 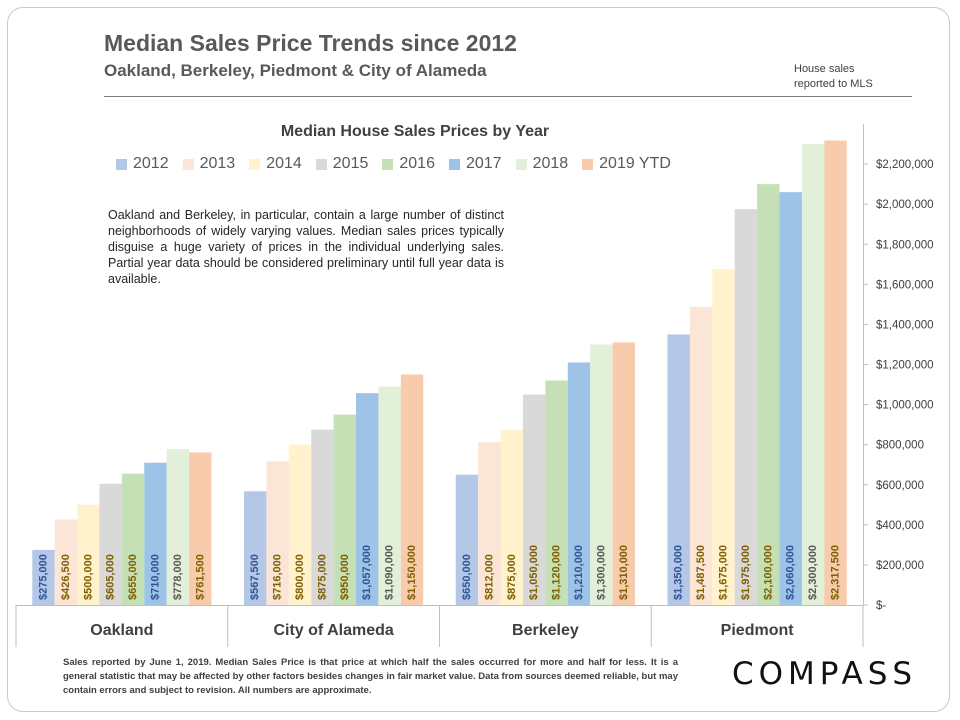 What do you see at coordinates (142, 164) in the screenshot?
I see `legend-item-2012: 2012` at bounding box center [142, 164].